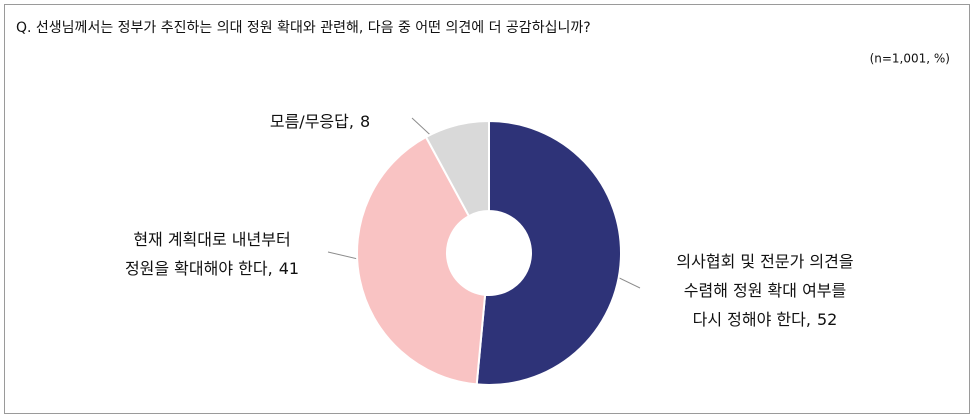 This screenshot has height=420, width=974. I want to click on slice-label: 수렴해 정원 확대 여부를, so click(765, 290).